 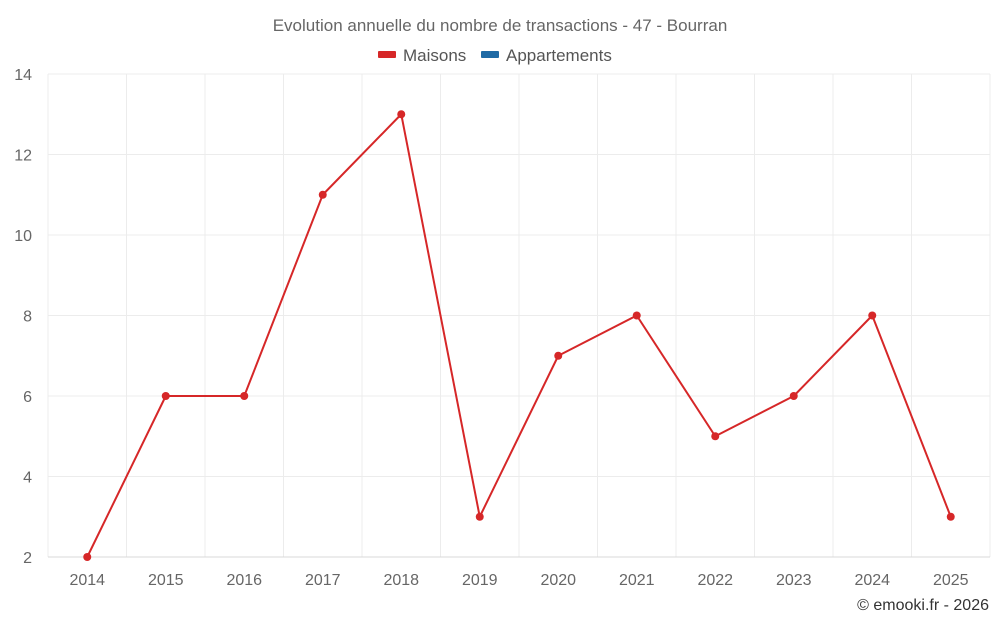 I want to click on data-point-2024, so click(x=872, y=315).